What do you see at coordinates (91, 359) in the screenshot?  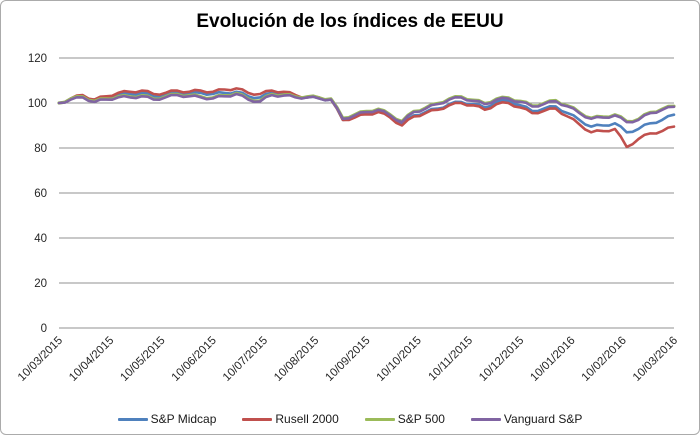 I see `x-tick-label: 10/04/2015` at bounding box center [91, 359].